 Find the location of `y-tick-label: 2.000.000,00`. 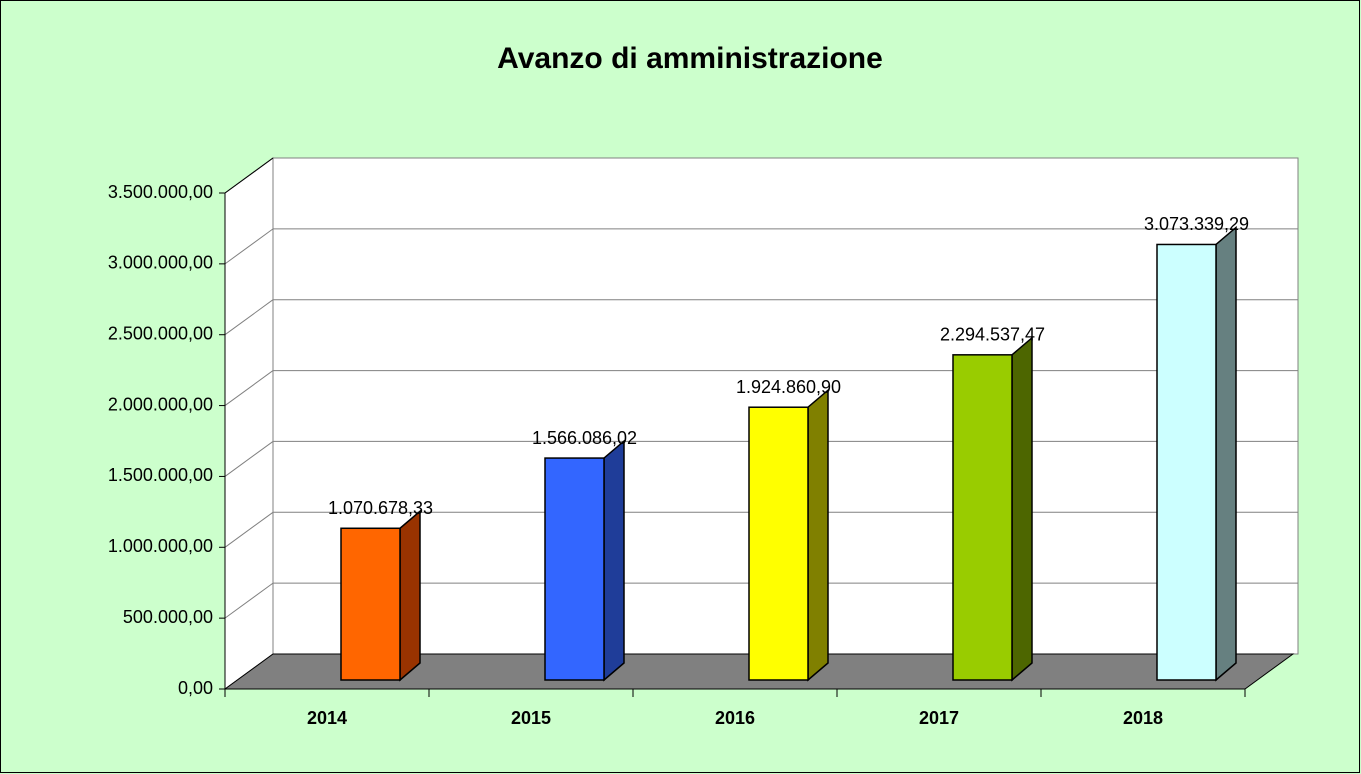

y-tick-label: 2.000.000,00 is located at coordinates (160, 404).